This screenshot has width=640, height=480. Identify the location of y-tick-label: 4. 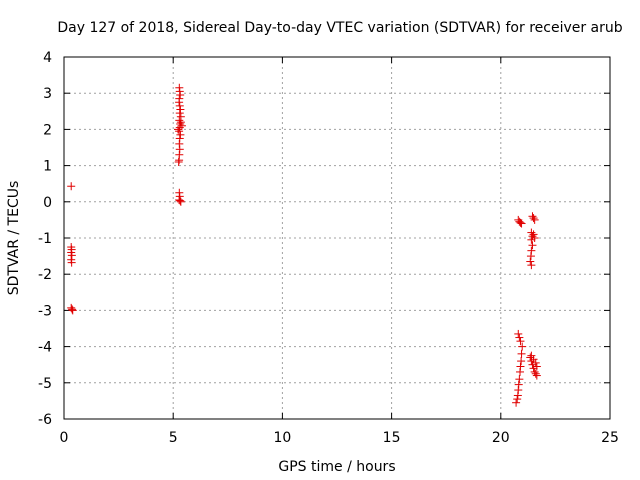
(47, 58).